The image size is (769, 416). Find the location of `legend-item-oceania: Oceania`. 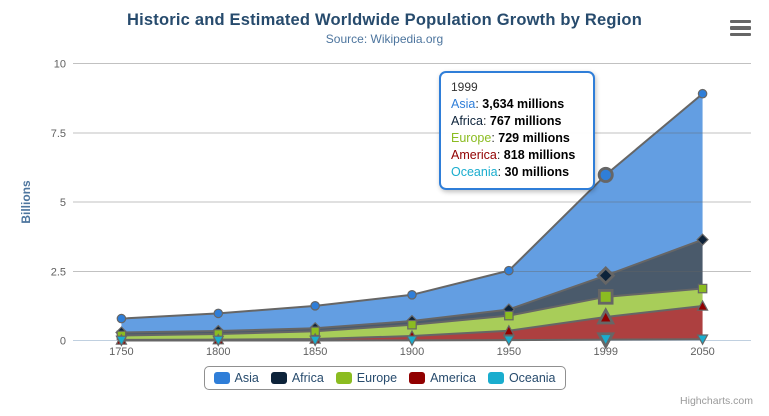

legend-item-oceania: Oceania is located at coordinates (521, 378).